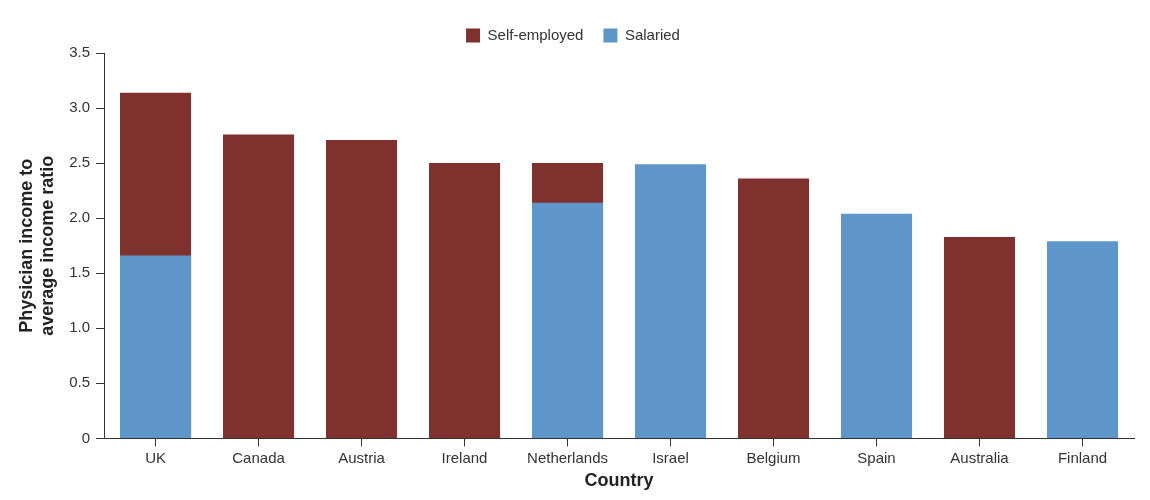 The height and width of the screenshot is (500, 1150). Describe the element at coordinates (259, 457) in the screenshot. I see `x-tick-label: Canada` at that location.